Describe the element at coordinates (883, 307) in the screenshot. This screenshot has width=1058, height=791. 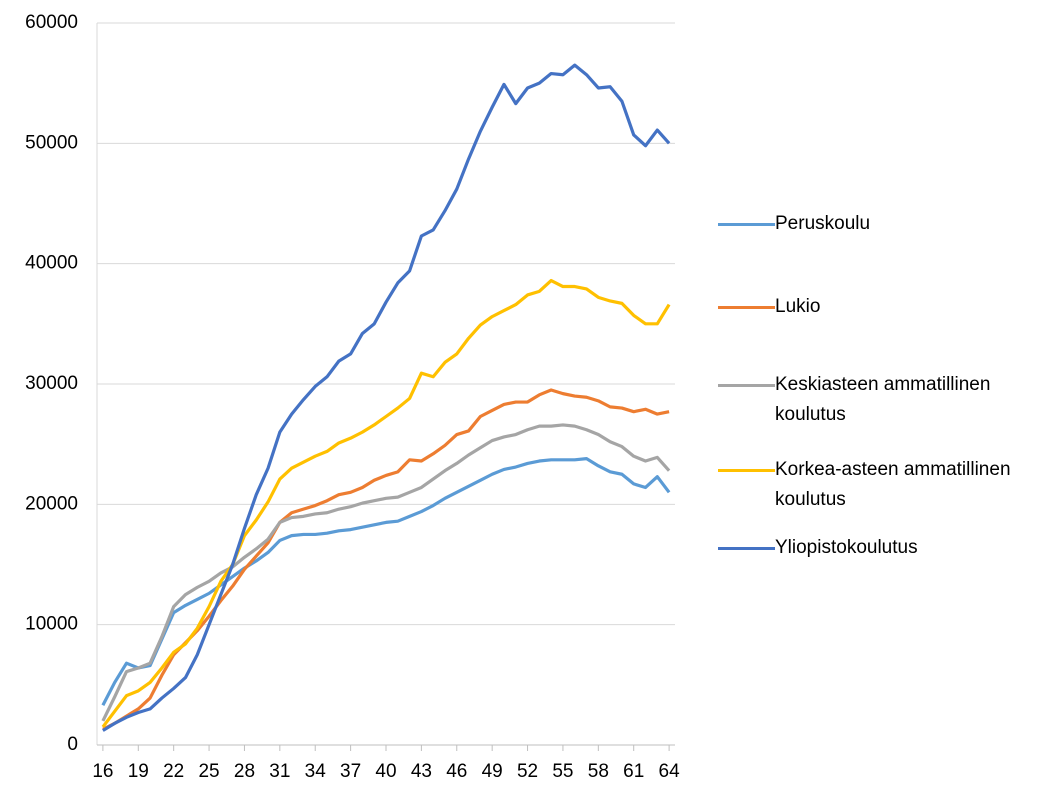
I see `legend-item: Lukio` at that location.